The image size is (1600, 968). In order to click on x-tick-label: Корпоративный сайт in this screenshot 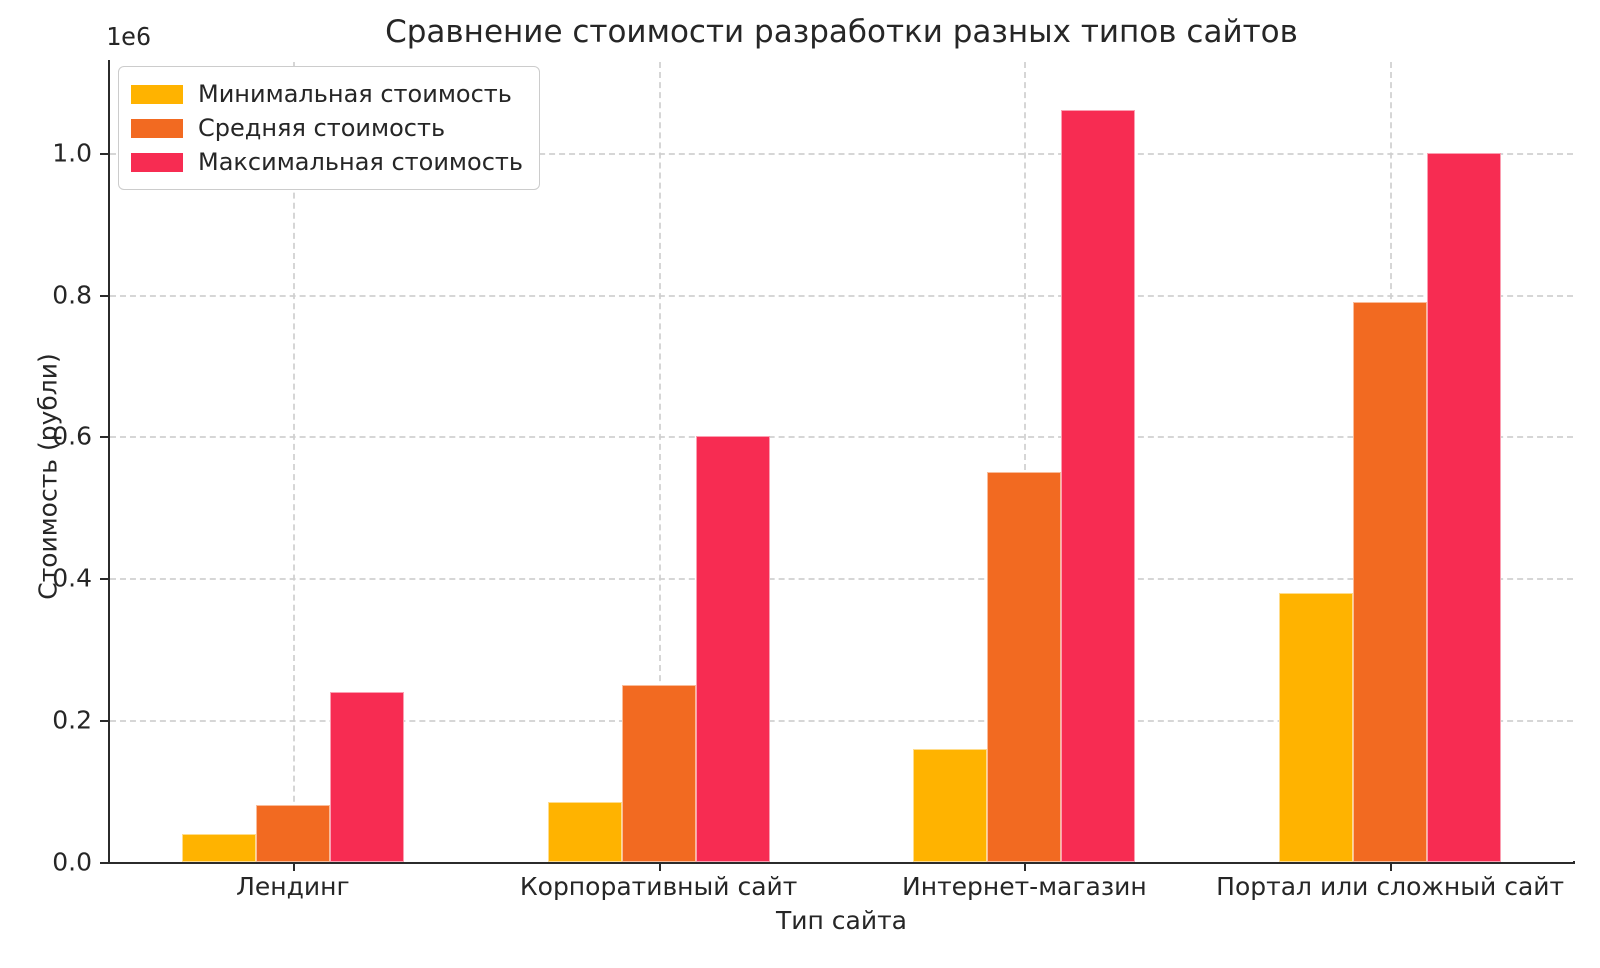, I will do `click(658, 886)`.